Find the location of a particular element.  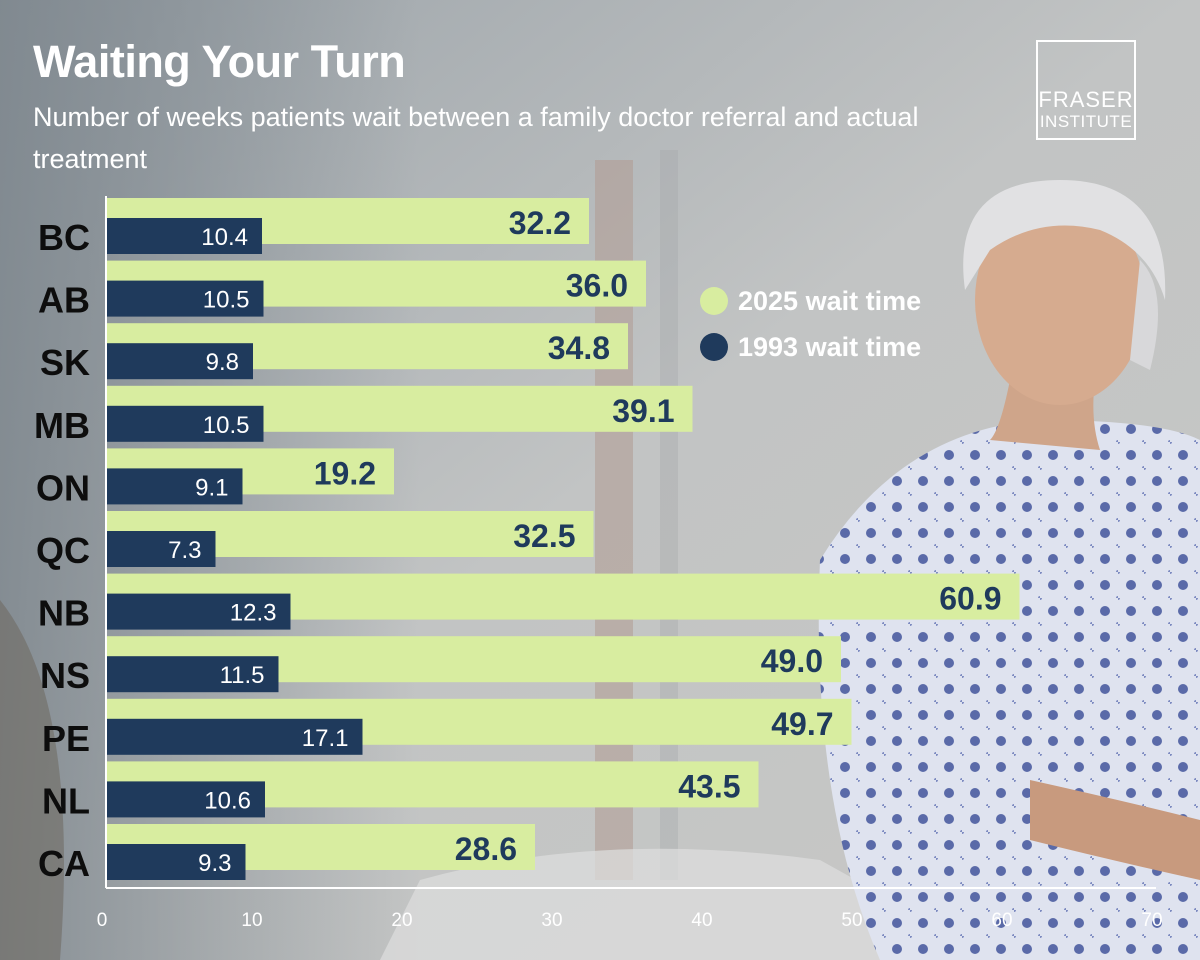

value-label-2025-qc: 32.5 is located at coordinates (544, 536).